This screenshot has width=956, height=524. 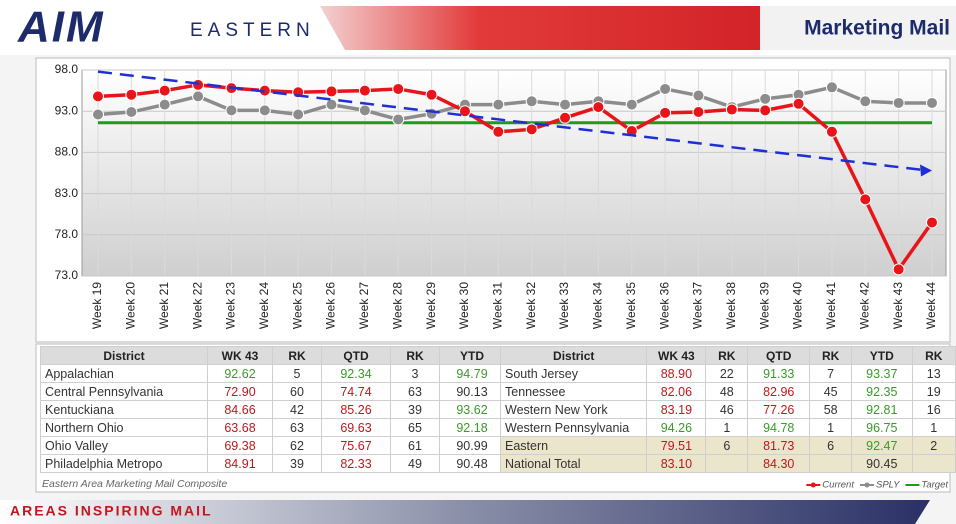 What do you see at coordinates (124, 373) in the screenshot?
I see `district: Appalachian` at bounding box center [124, 373].